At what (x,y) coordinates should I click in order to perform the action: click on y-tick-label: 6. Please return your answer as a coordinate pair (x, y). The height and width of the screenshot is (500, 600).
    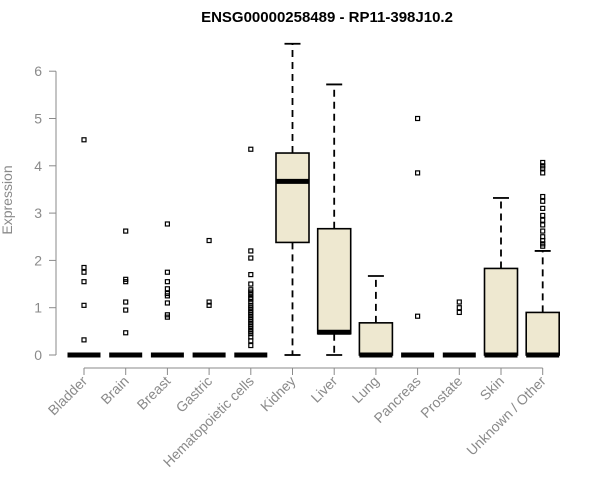
    Looking at the image, I should click on (38, 71).